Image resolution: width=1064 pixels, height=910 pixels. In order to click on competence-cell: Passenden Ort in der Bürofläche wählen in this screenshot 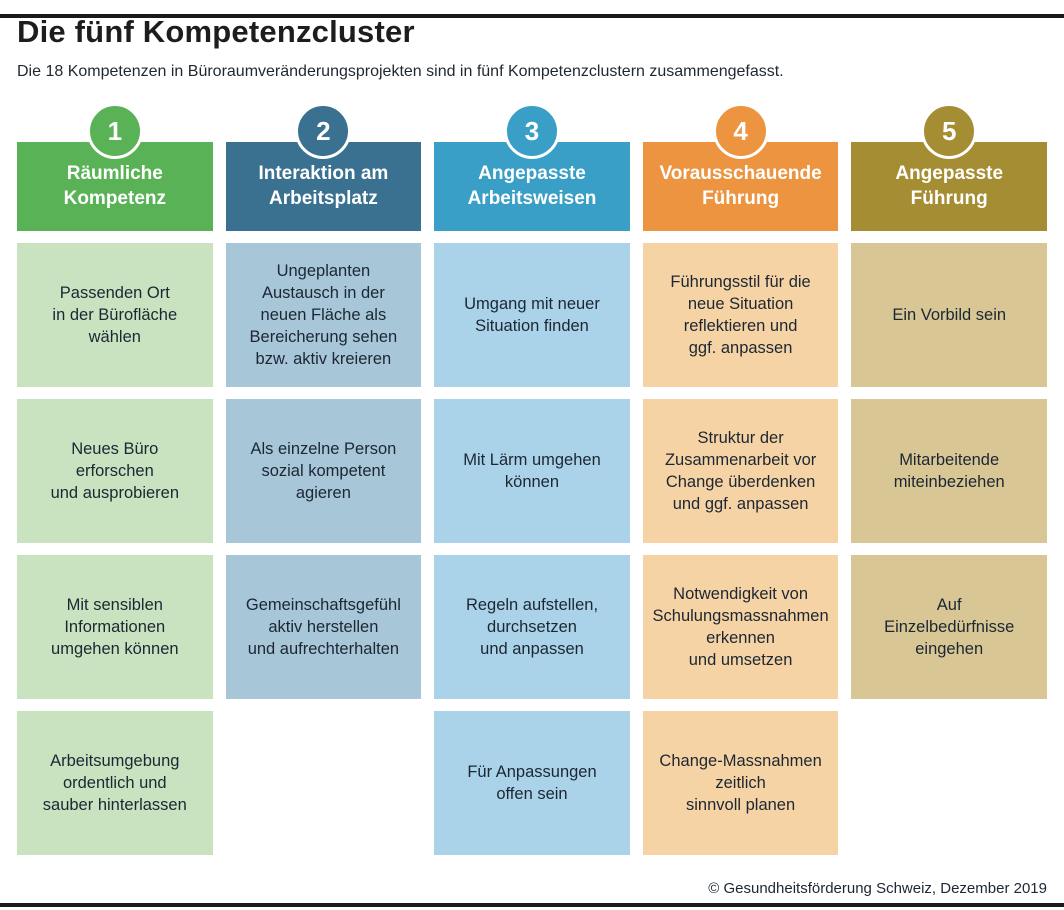, I will do `click(115, 315)`.